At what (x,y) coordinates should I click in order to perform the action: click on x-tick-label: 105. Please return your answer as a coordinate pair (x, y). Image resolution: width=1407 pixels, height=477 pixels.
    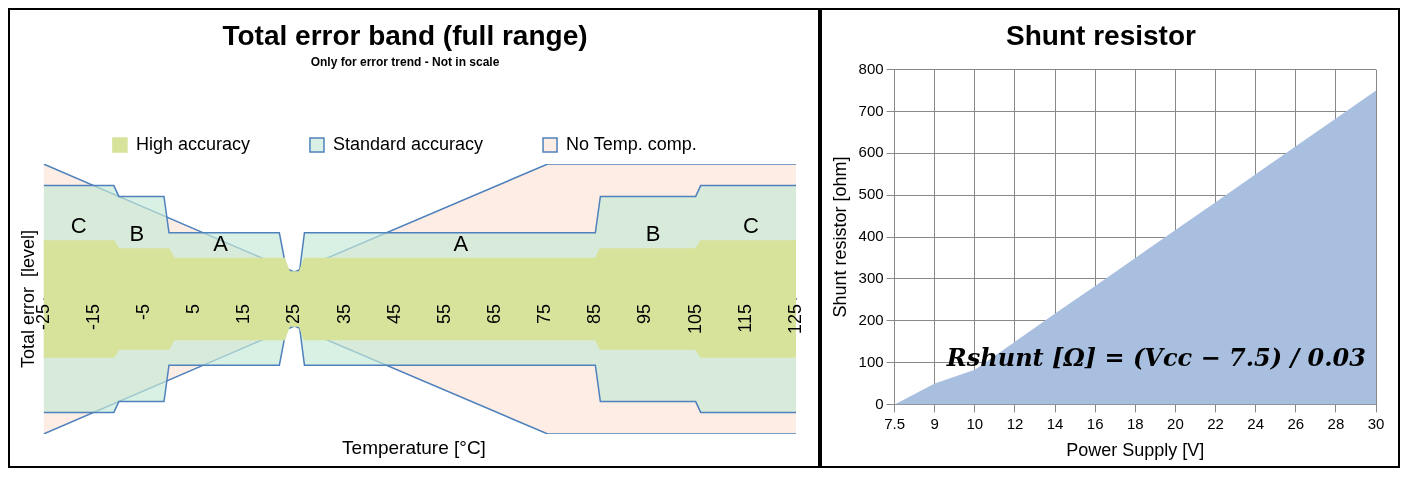
    Looking at the image, I should click on (694, 319).